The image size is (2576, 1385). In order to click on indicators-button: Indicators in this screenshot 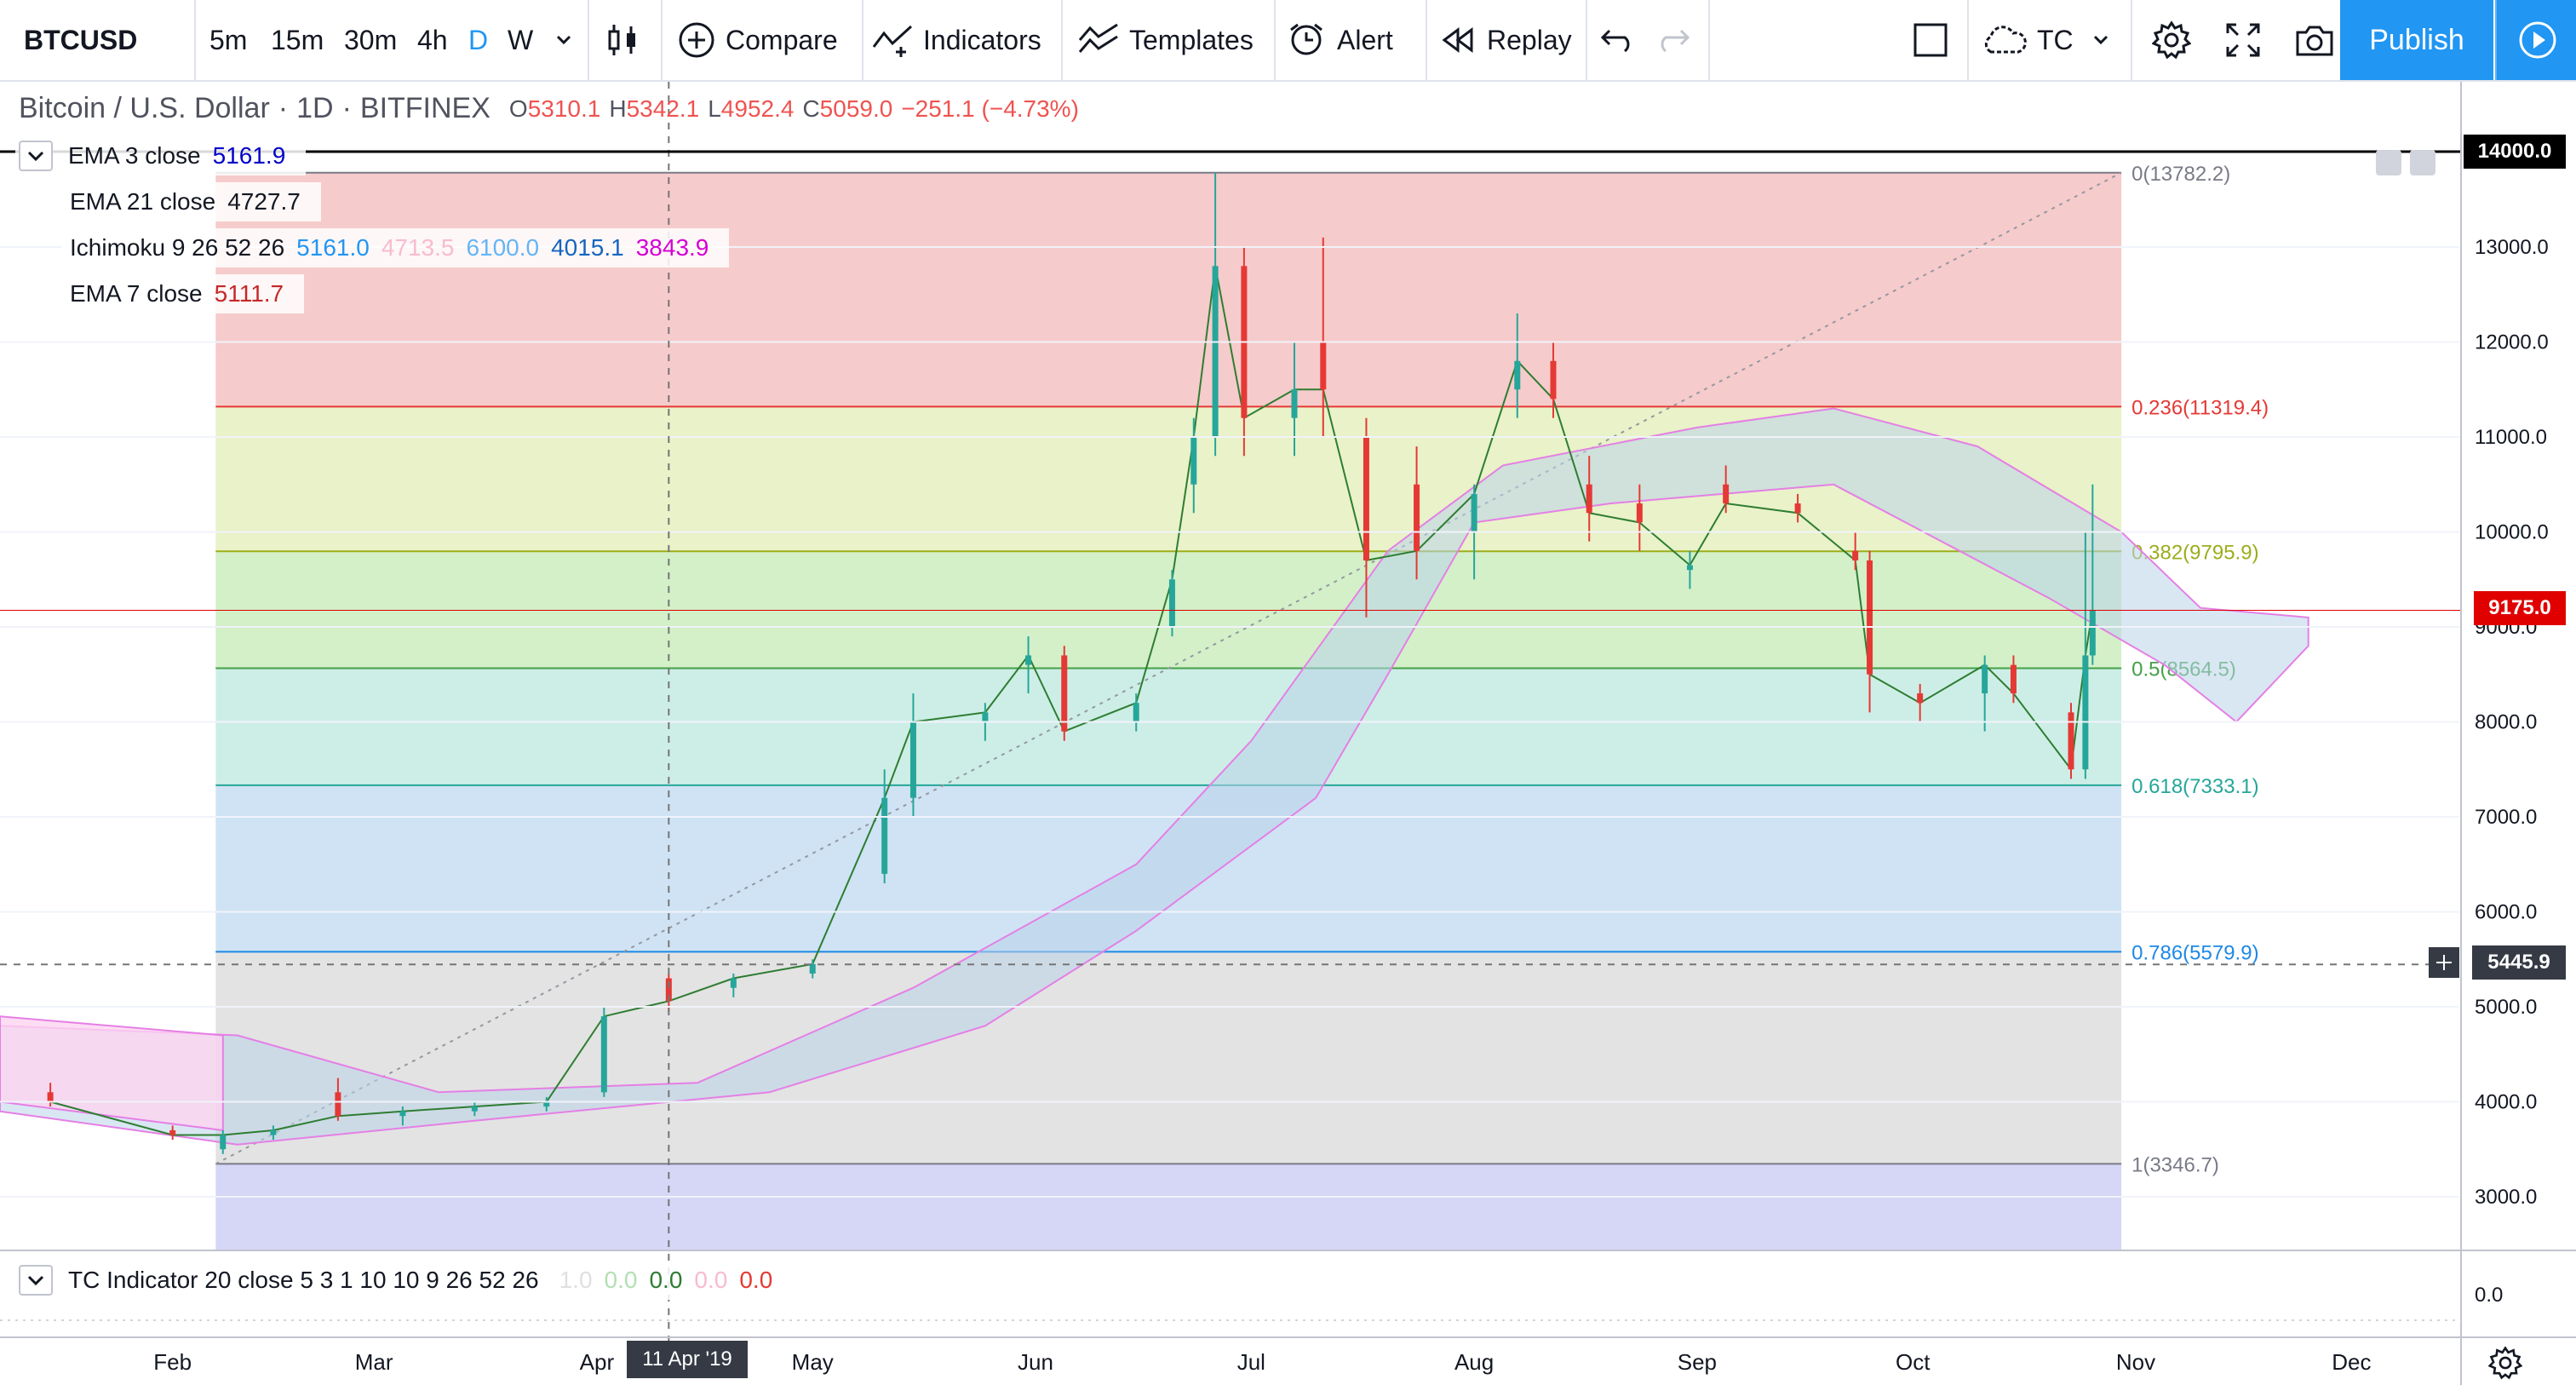, I will do `click(956, 40)`.